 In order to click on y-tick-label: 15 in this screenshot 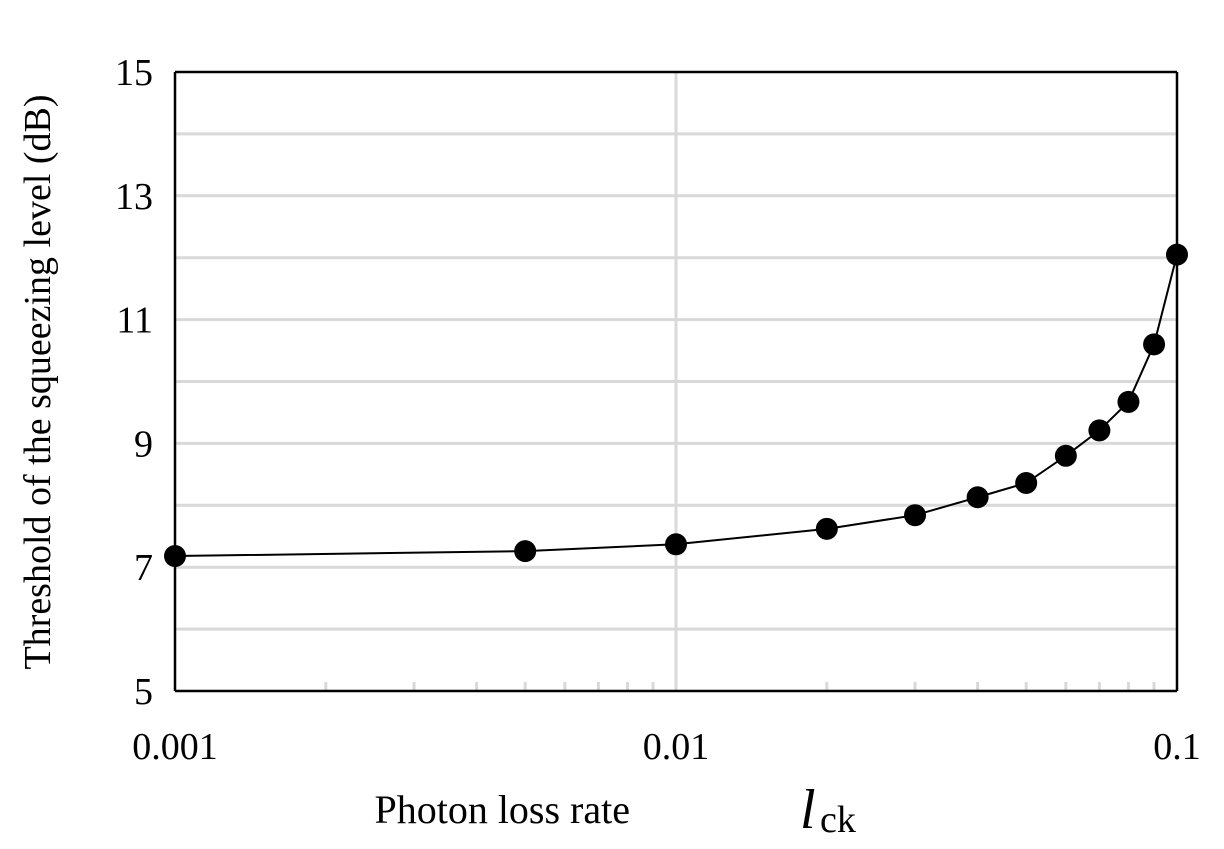, I will do `click(134, 73)`.